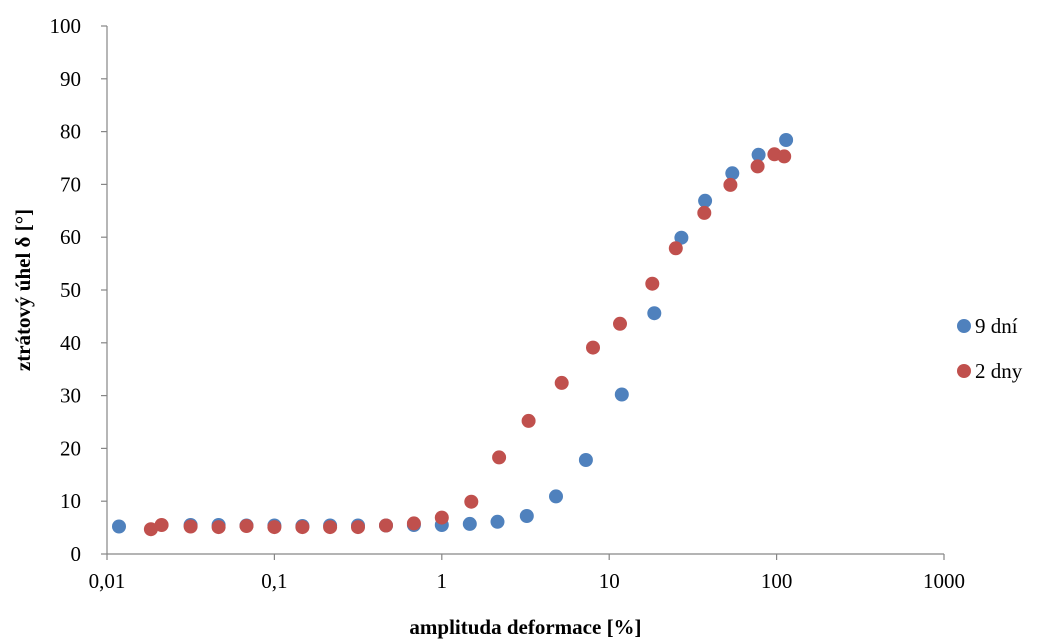  What do you see at coordinates (70, 501) in the screenshot?
I see `y-tick-label: 10` at bounding box center [70, 501].